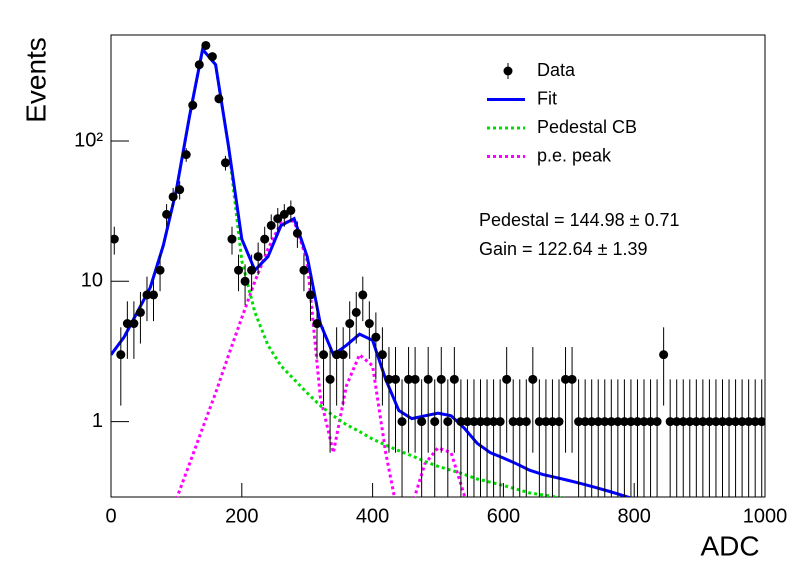 This screenshot has width=796, height=572. What do you see at coordinates (547, 98) in the screenshot?
I see `legend-label: Fit` at bounding box center [547, 98].